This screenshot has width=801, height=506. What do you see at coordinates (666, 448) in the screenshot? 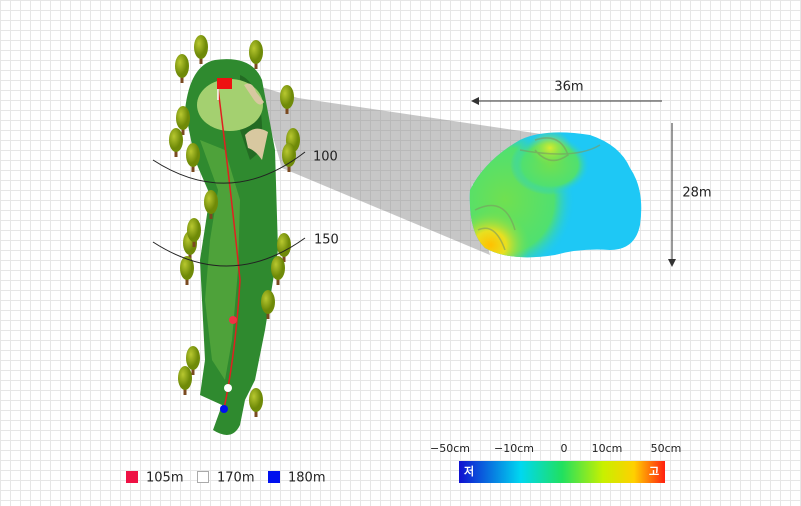
I see `scale-tick: 50cm` at bounding box center [666, 448].